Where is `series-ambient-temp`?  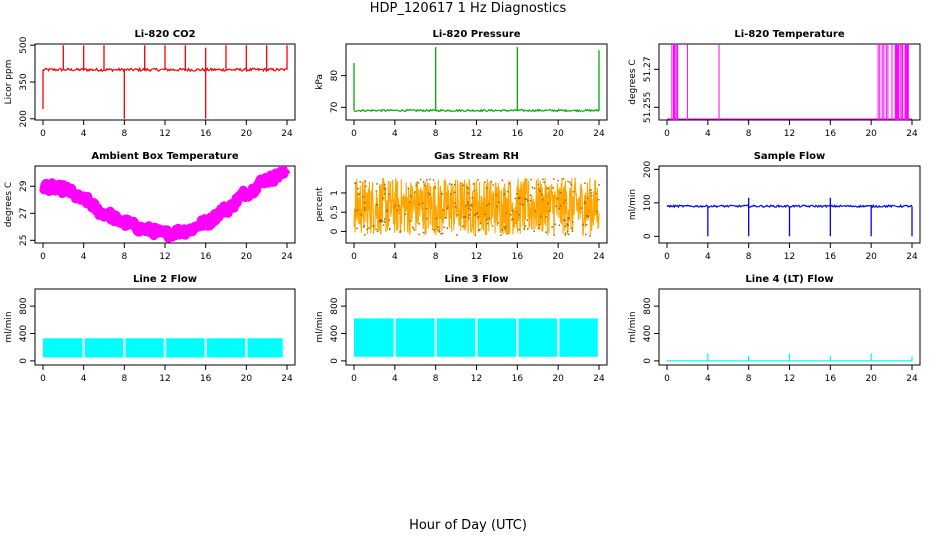
series-ambient-temp is located at coordinates (164, 204).